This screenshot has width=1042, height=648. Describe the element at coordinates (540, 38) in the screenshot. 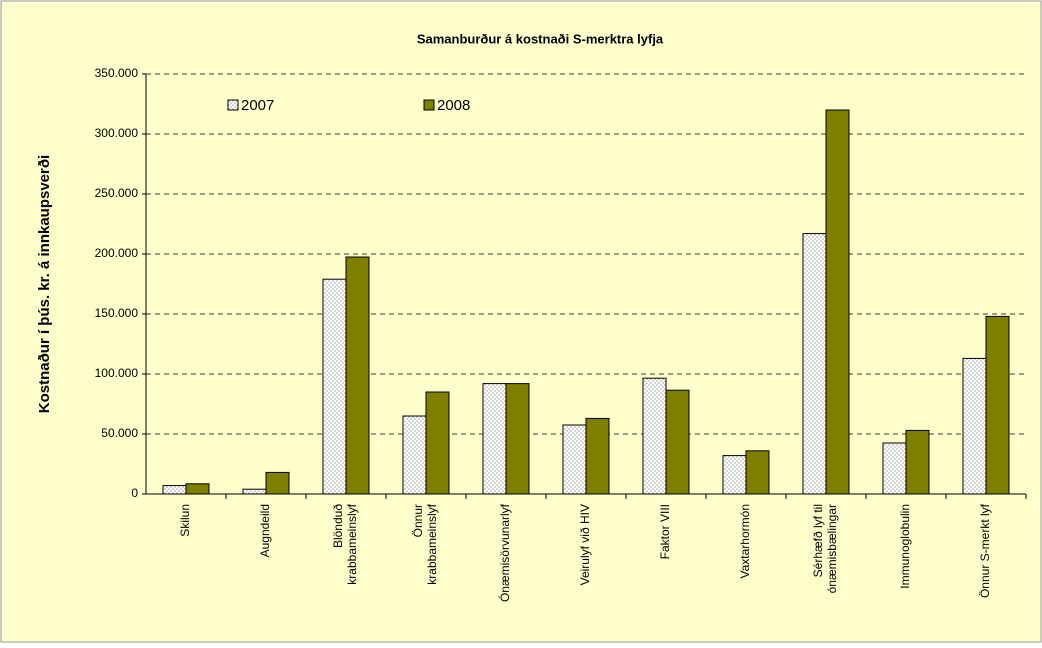

I see `chart-title: Samanburður á kostnaði S-merktra lyfja` at that location.